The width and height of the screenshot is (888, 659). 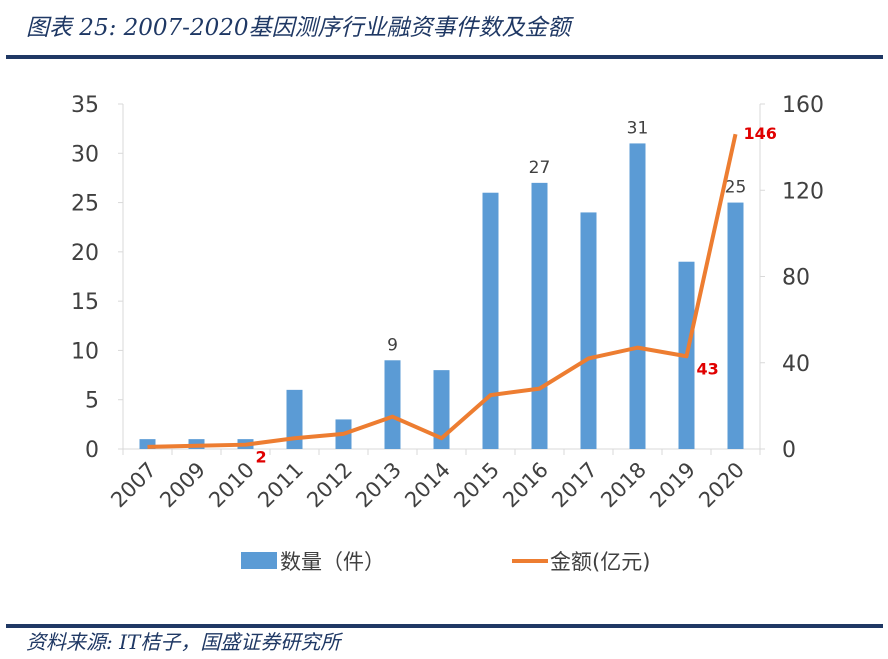 What do you see at coordinates (735, 325) in the screenshot?
I see `bar-2020` at bounding box center [735, 325].